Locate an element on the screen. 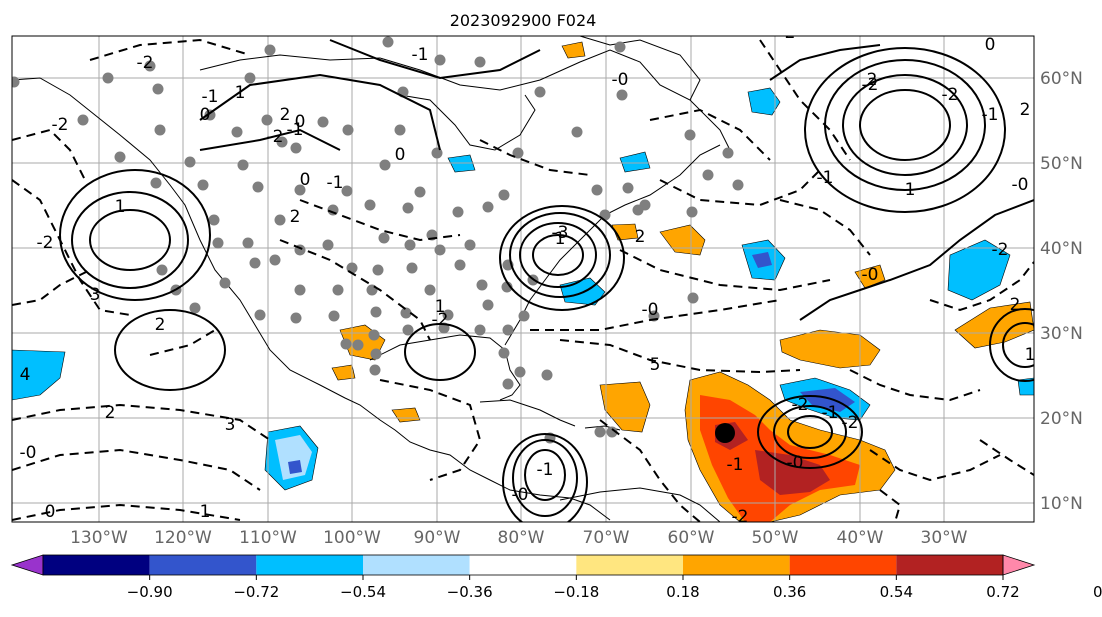 This screenshot has height=617, width=1102. shade-blue-lab2 is located at coordinates (635, 162).